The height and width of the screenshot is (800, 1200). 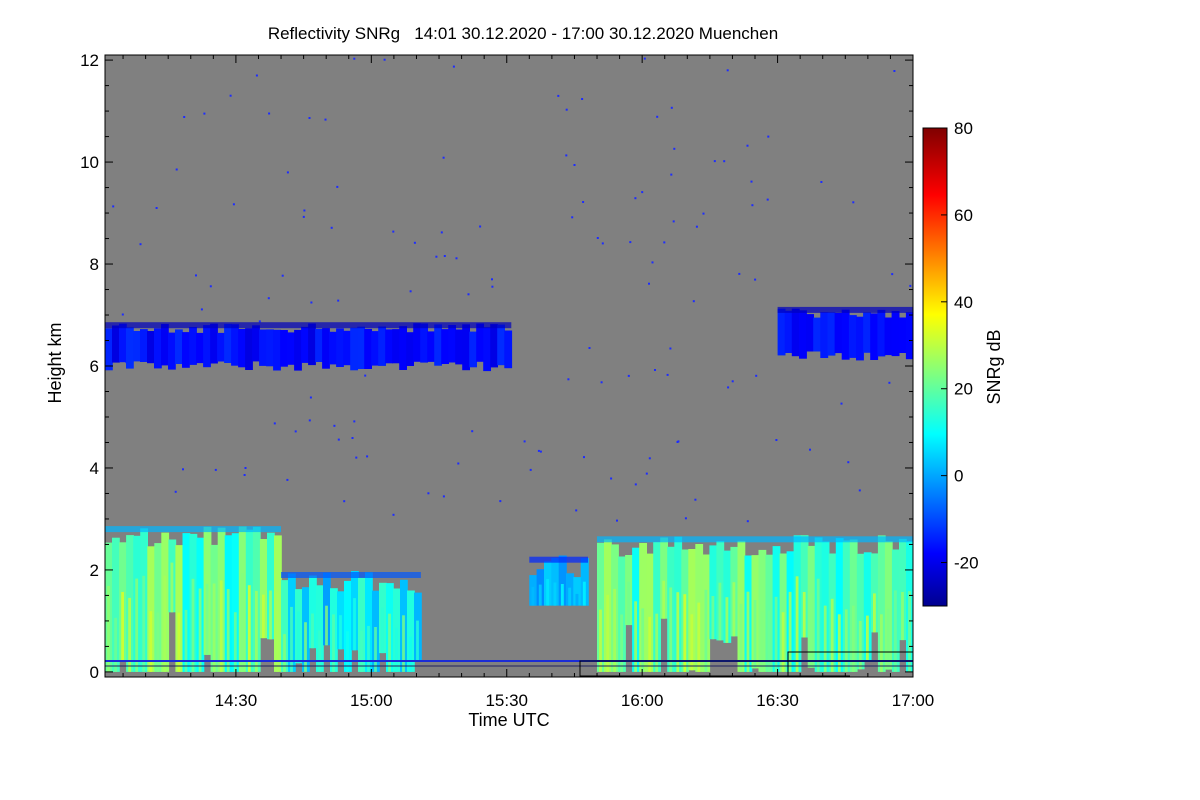 I want to click on y-tick-label: 10, so click(x=89, y=162).